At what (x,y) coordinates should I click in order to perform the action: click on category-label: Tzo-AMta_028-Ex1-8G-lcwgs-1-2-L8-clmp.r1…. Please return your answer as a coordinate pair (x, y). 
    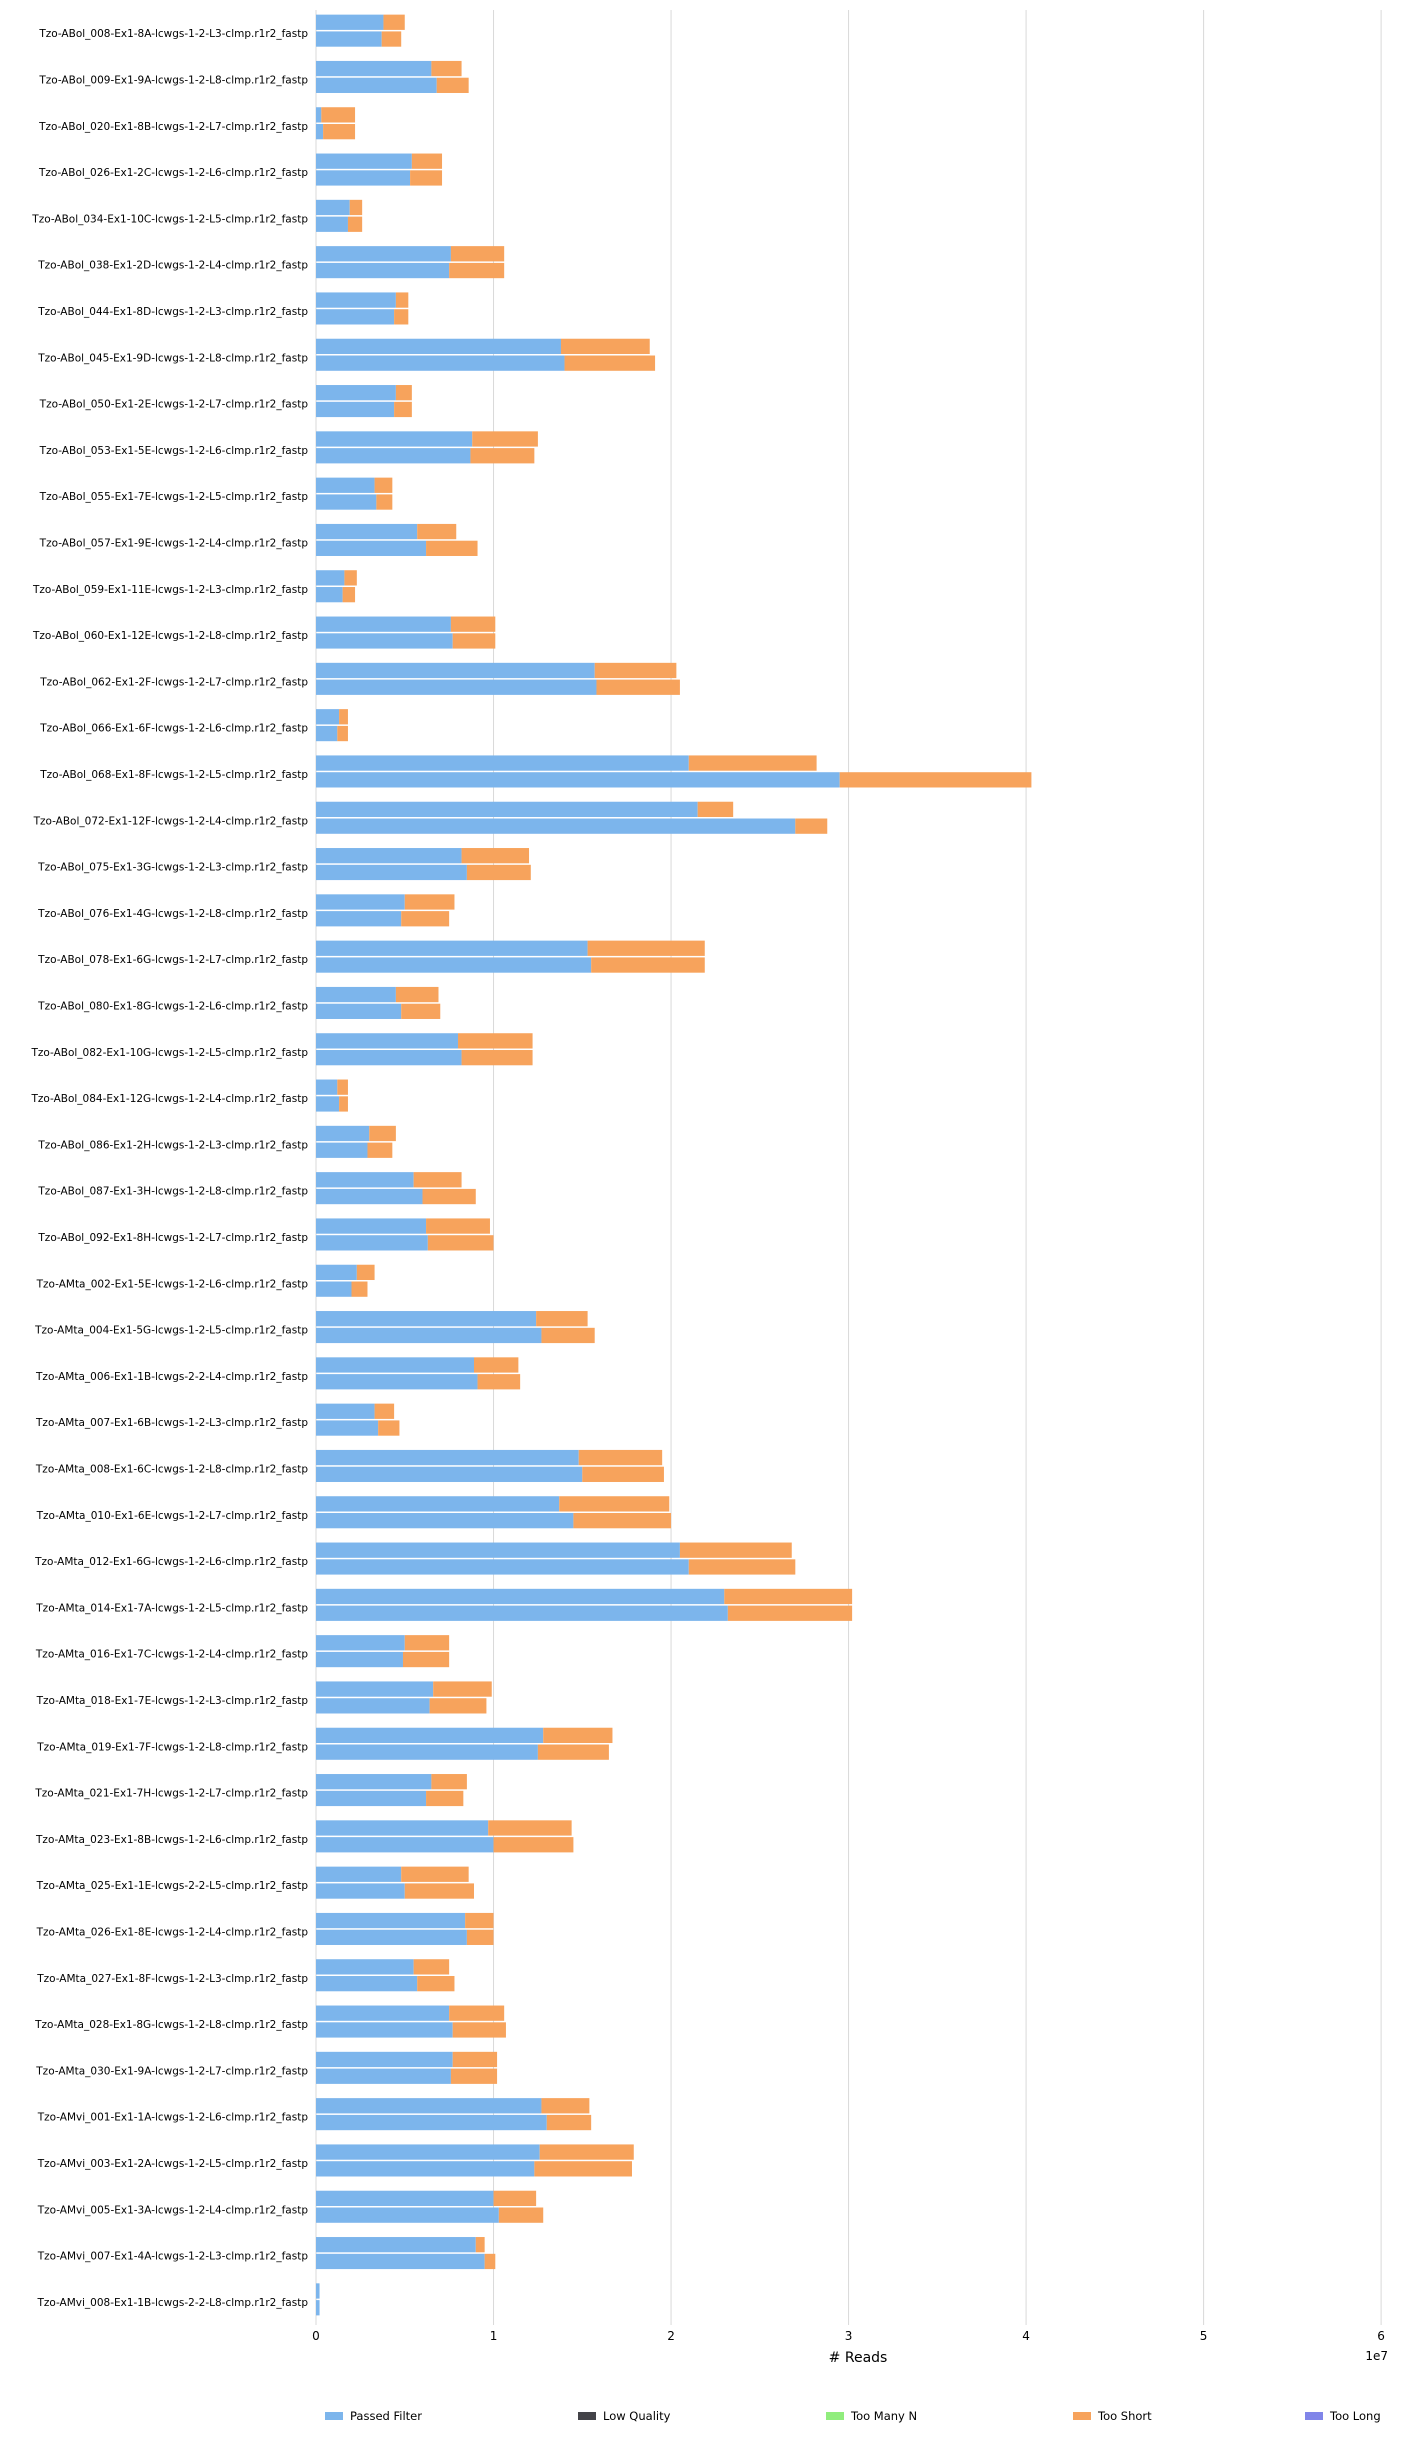
    Looking at the image, I should click on (171, 2025).